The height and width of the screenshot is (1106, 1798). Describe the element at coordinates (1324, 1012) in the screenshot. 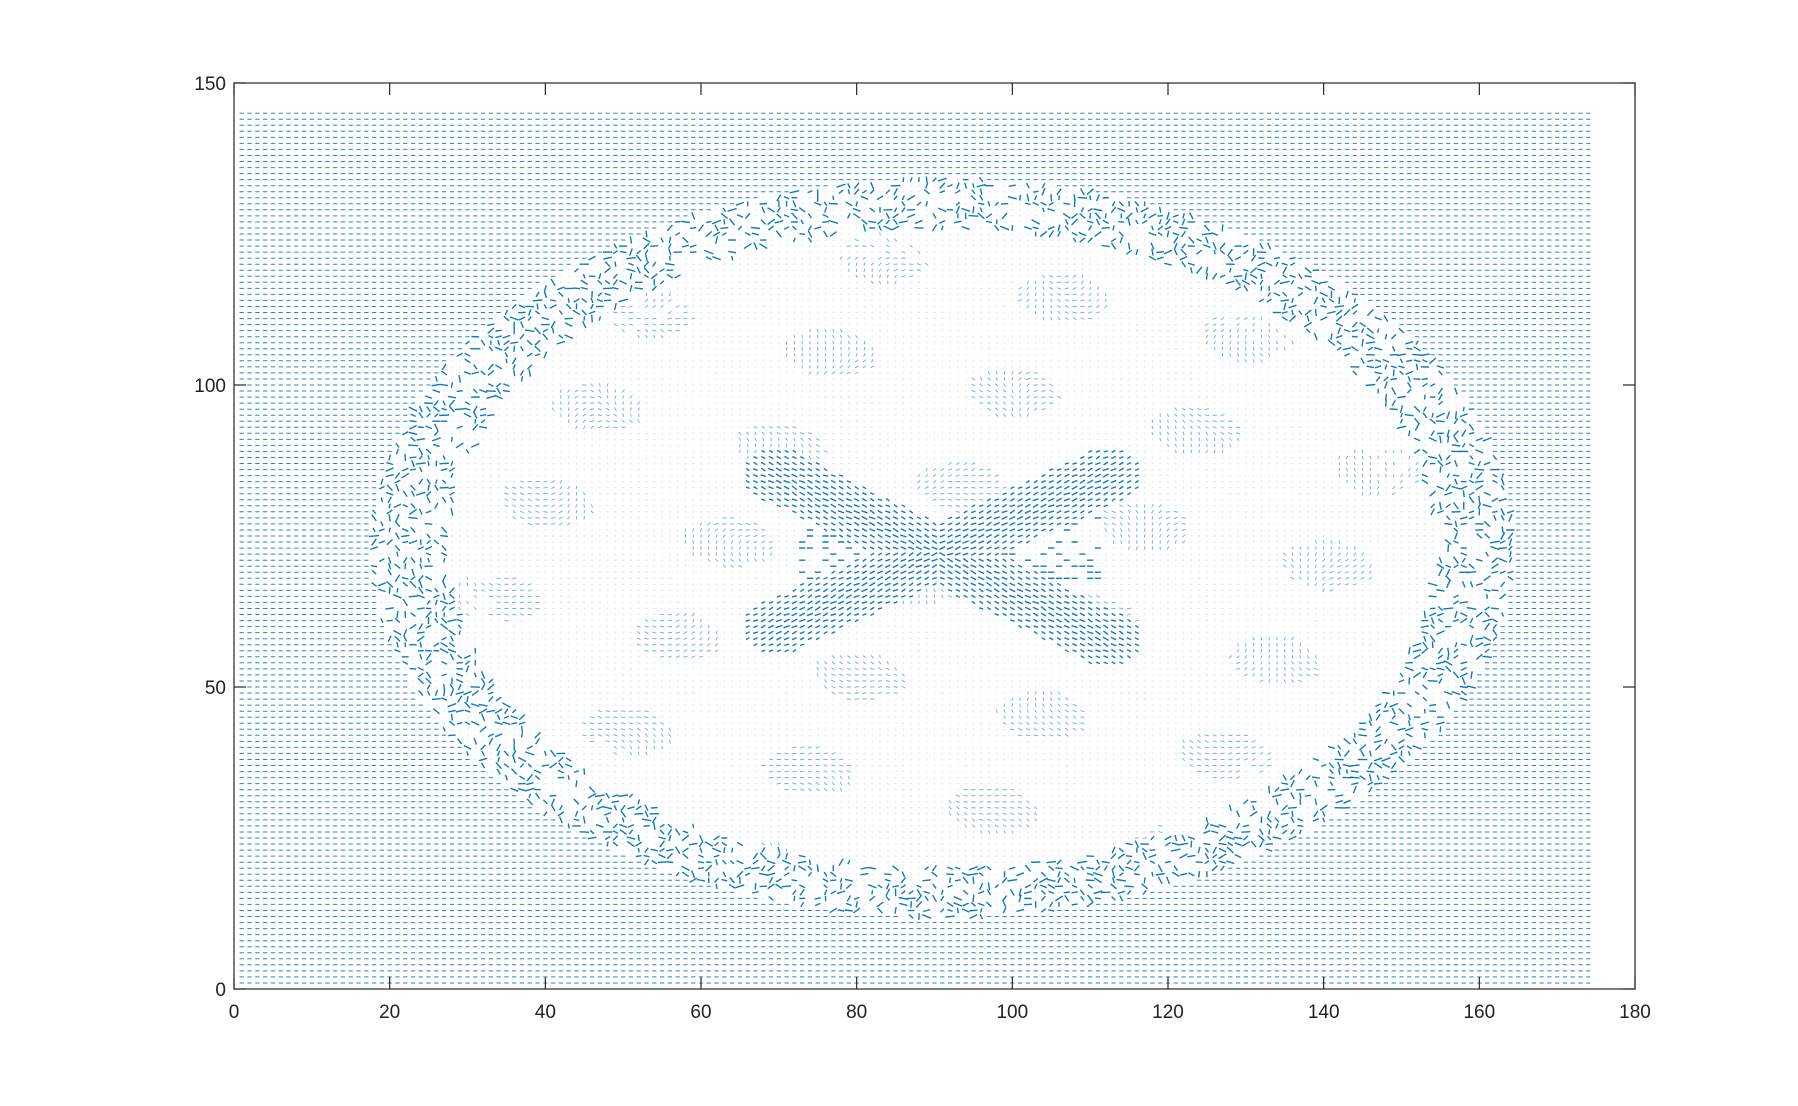

I see `x-tick-label: 140` at that location.